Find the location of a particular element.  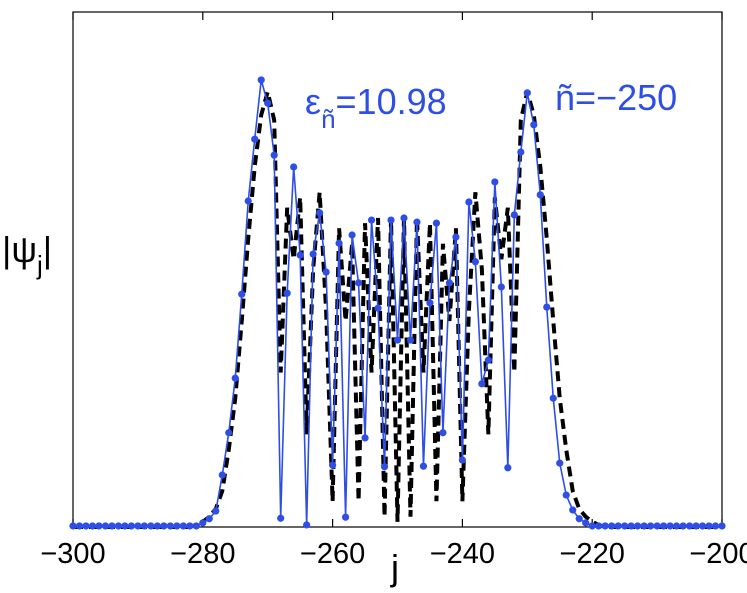

x-tick-label: −220 is located at coordinates (592, 554).